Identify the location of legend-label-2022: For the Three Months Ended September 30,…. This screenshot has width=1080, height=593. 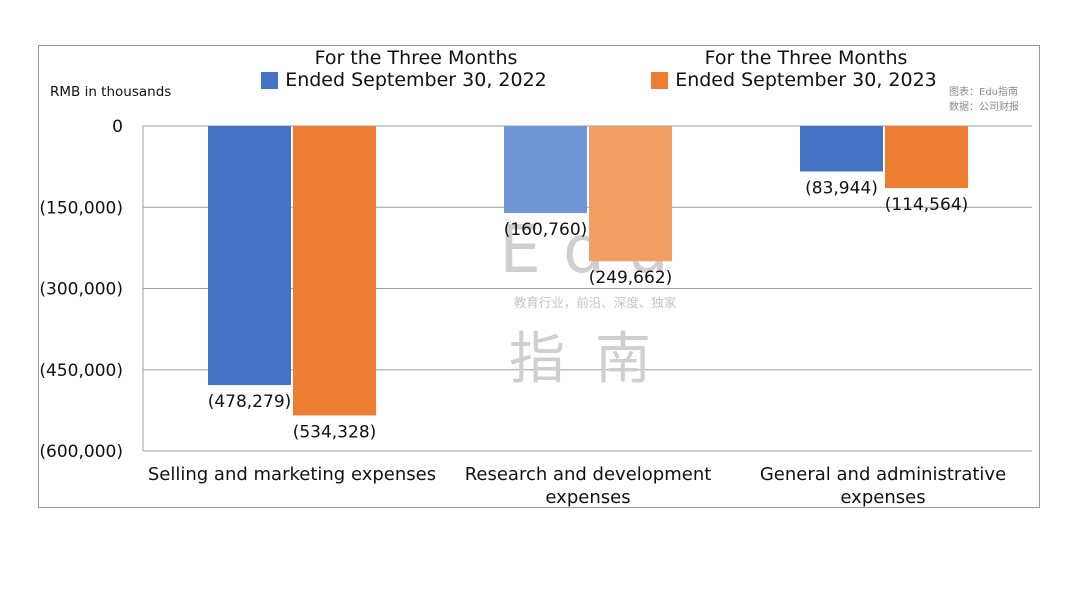
(416, 69).